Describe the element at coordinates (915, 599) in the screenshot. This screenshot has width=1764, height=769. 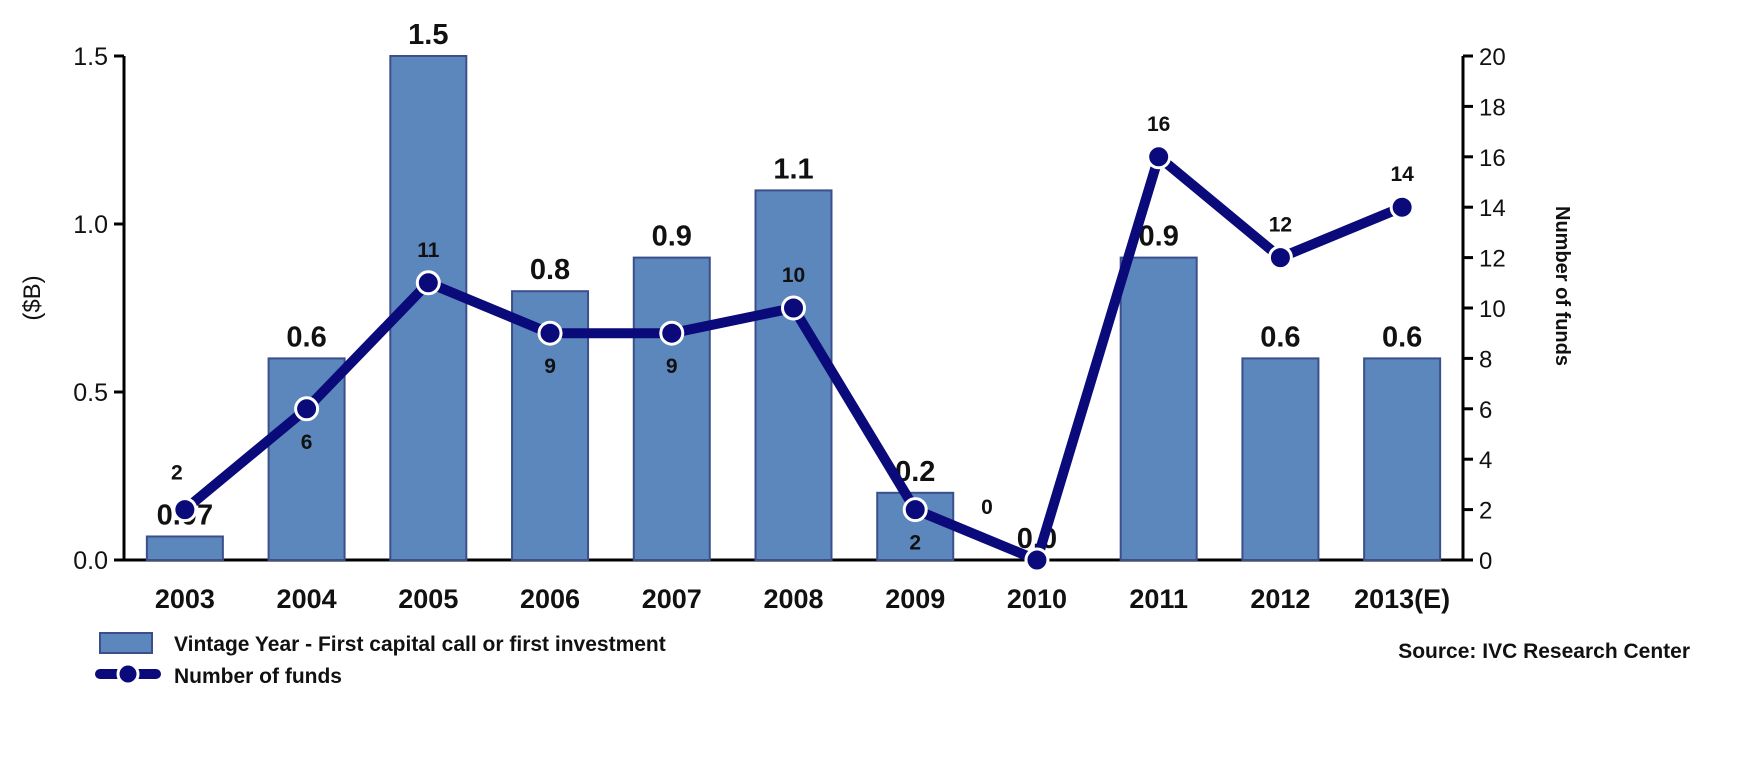
I see `x-tick-label: 2009` at that location.